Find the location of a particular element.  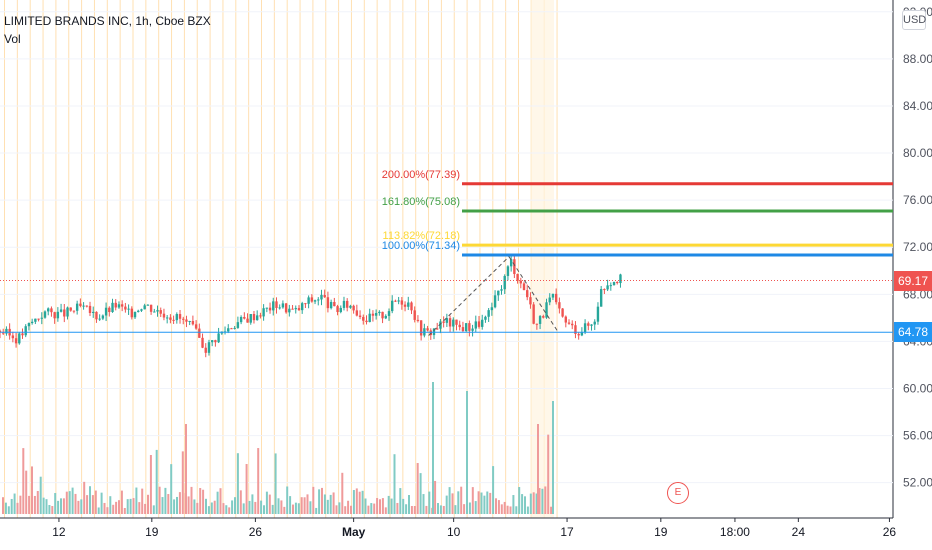

price-tick-label: 68.00 is located at coordinates (917, 294).